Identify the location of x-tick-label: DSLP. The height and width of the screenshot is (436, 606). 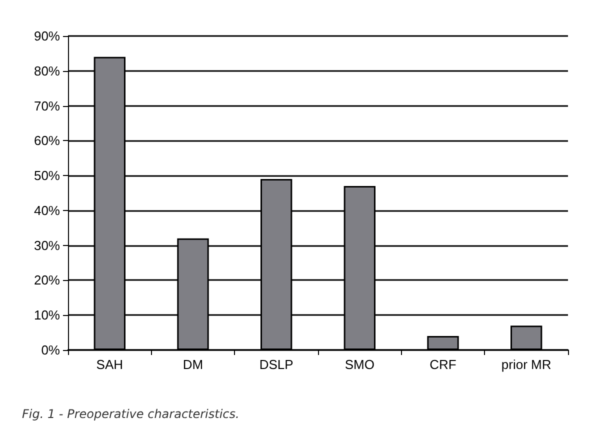
(276, 364).